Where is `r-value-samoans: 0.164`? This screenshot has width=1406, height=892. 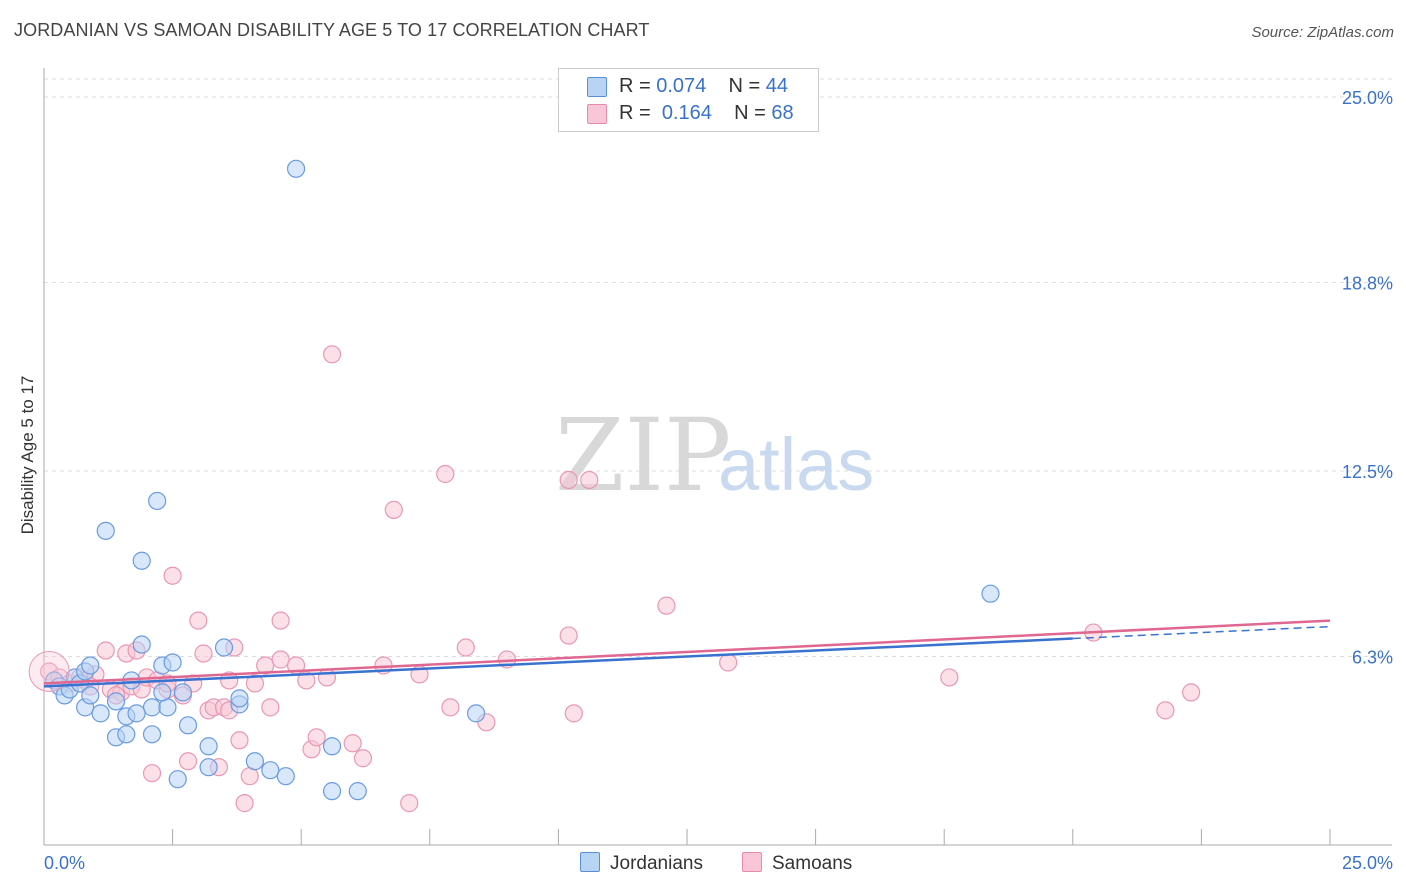 r-value-samoans: 0.164 is located at coordinates (686, 113).